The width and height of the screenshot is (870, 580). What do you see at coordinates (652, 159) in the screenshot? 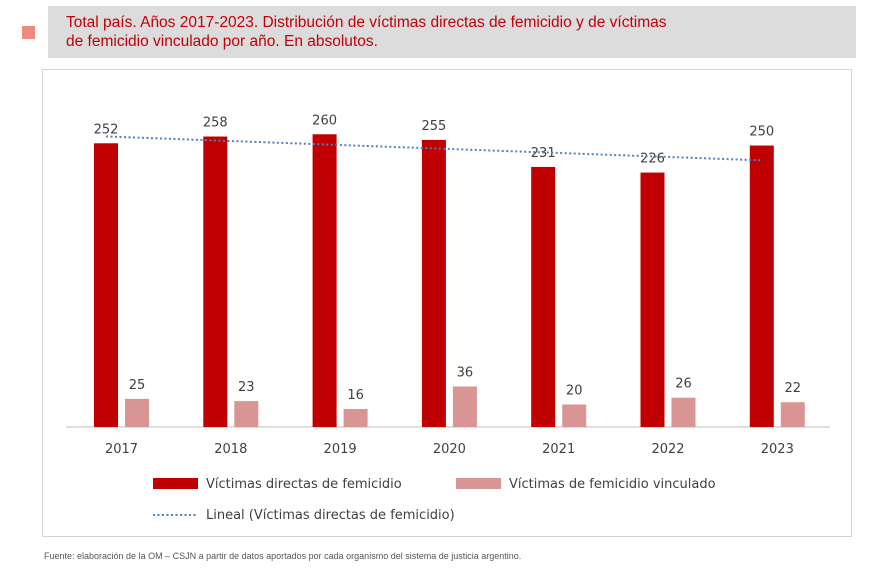
I see `data-label-directas-2022: 226` at bounding box center [652, 159].